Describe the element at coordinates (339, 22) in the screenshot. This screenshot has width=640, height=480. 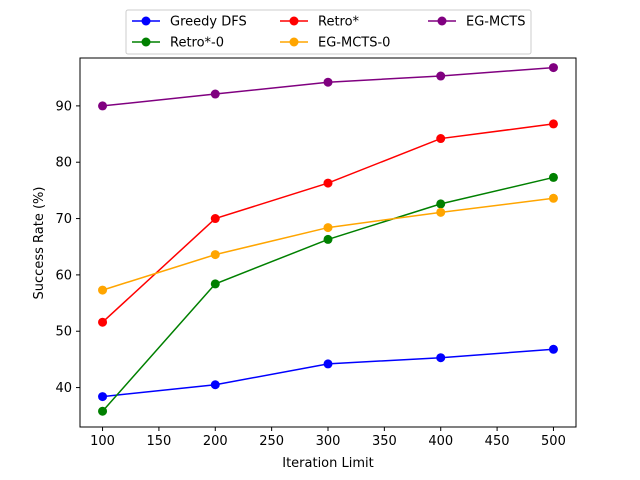
I see `legend-label: Retro*` at that location.